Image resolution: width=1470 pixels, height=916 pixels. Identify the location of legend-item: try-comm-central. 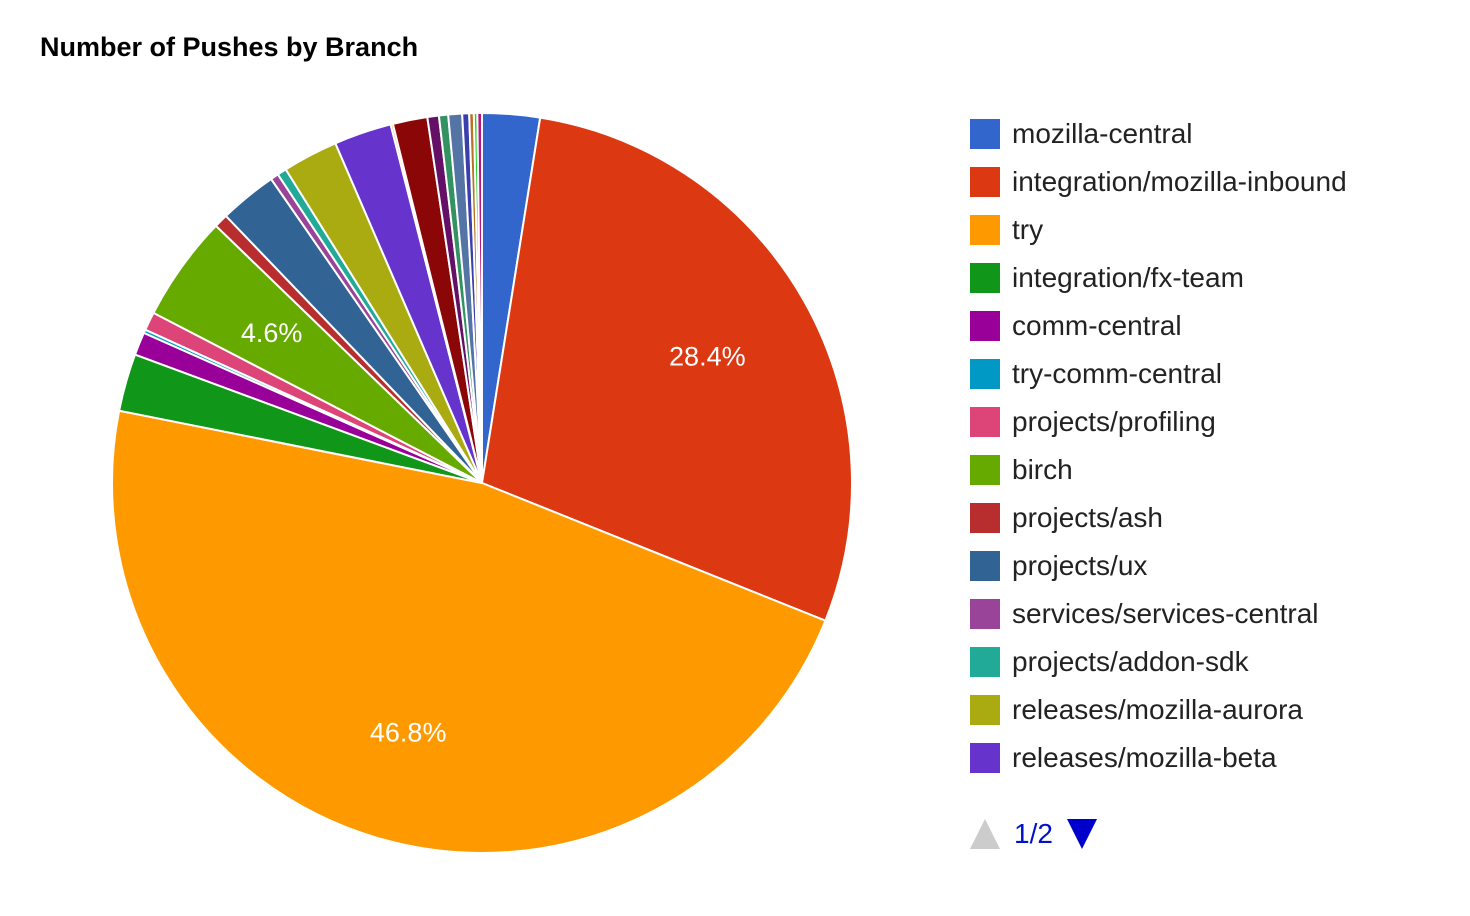
(1158, 374).